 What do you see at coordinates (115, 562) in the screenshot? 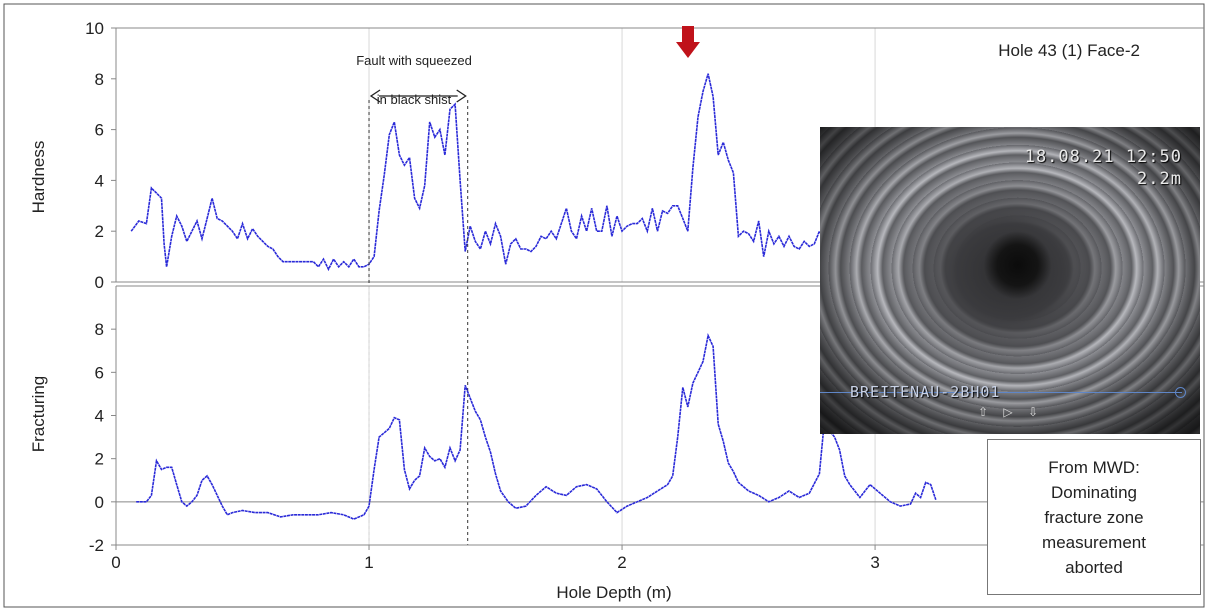
I see `x-tick-label: 0` at bounding box center [115, 562].